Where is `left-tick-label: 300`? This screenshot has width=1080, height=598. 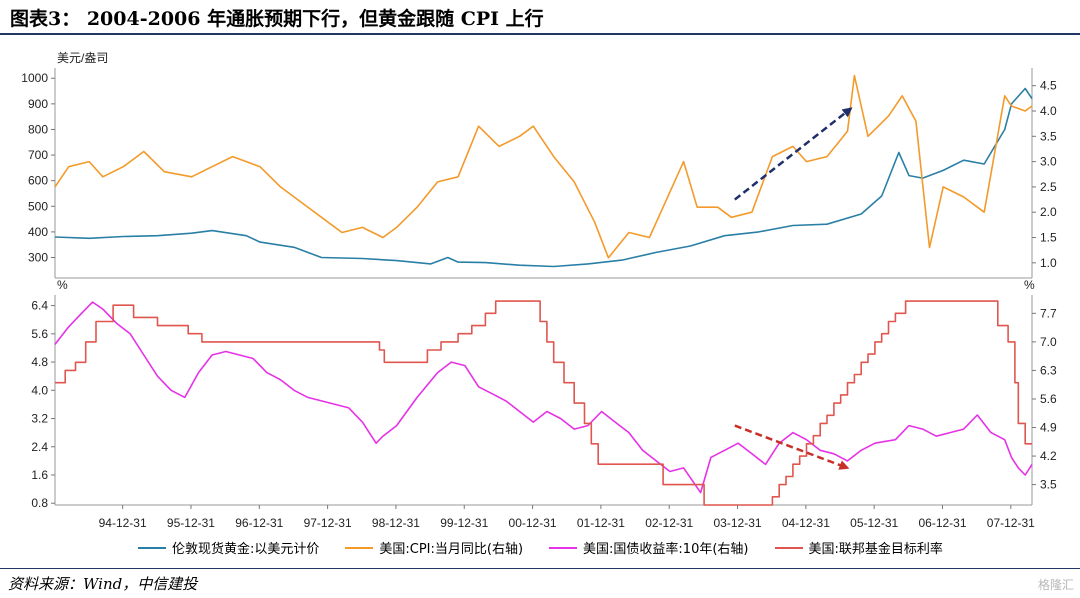
left-tick-label: 300 is located at coordinates (38, 258).